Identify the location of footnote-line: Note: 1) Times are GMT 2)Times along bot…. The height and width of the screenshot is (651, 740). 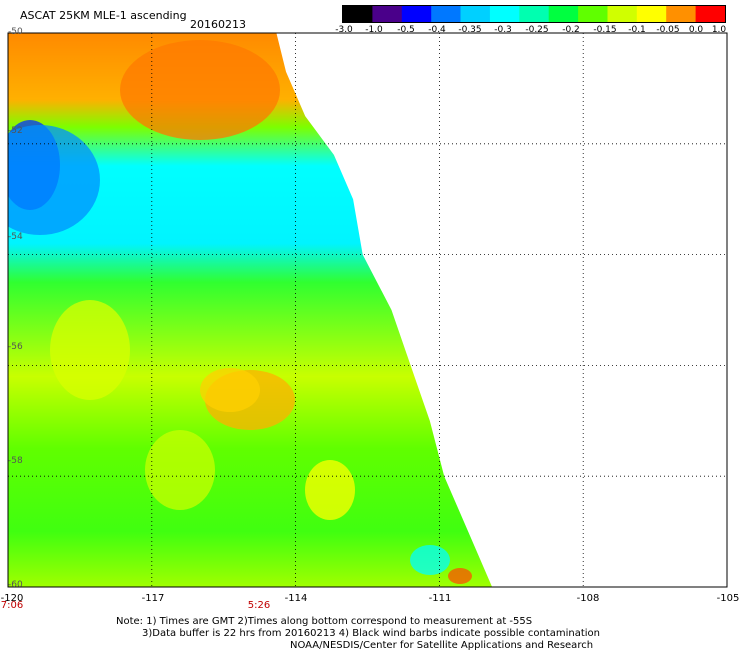
(324, 621).